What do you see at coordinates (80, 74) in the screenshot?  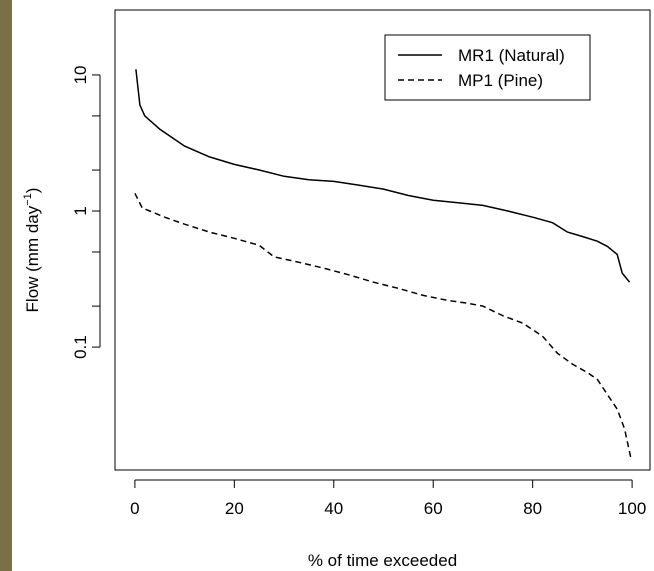 I see `y-tick-label: 10` at bounding box center [80, 74].